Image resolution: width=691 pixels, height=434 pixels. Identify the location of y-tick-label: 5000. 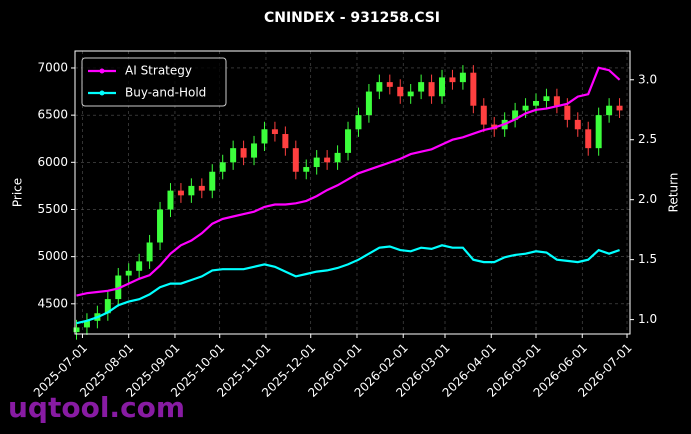
(52, 256).